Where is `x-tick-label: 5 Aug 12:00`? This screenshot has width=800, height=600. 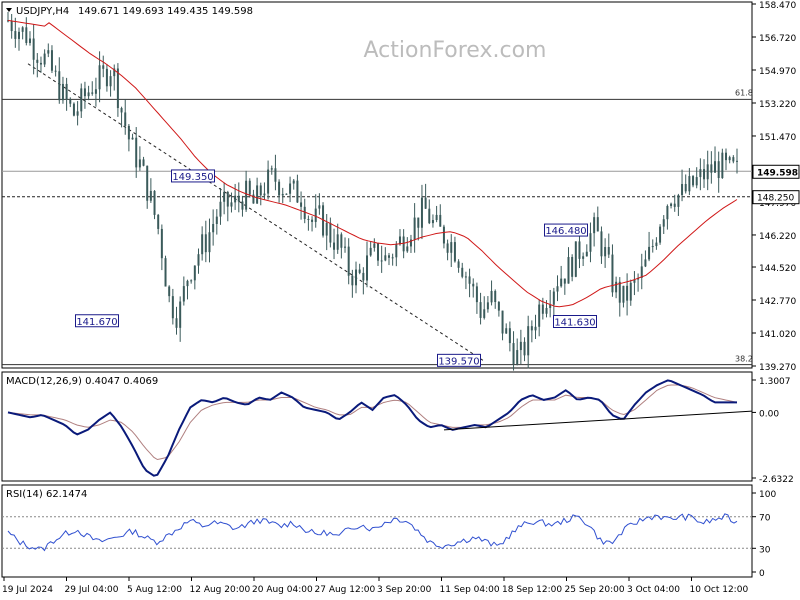 x-tick-label: 5 Aug 12:00 is located at coordinates (154, 590).